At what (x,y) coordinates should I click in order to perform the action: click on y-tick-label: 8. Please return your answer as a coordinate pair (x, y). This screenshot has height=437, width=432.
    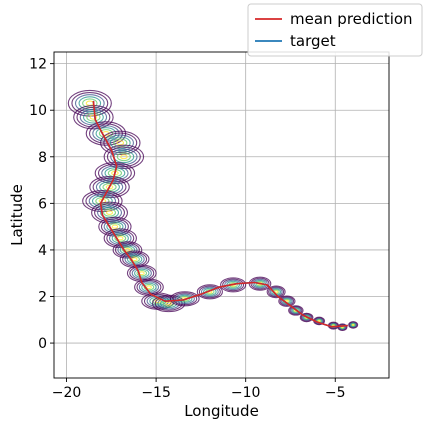
    Looking at the image, I should click on (42, 158).